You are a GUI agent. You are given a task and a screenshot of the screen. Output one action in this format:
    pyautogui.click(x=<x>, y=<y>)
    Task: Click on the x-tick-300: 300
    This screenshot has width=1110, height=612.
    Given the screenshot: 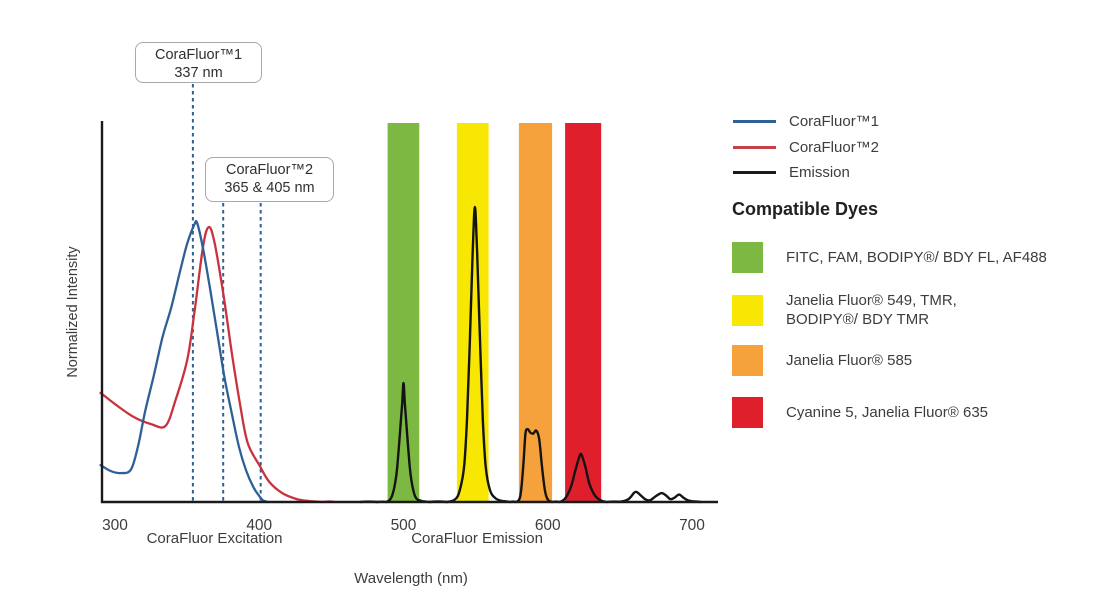 What is the action you would take?
    pyautogui.click(x=115, y=525)
    